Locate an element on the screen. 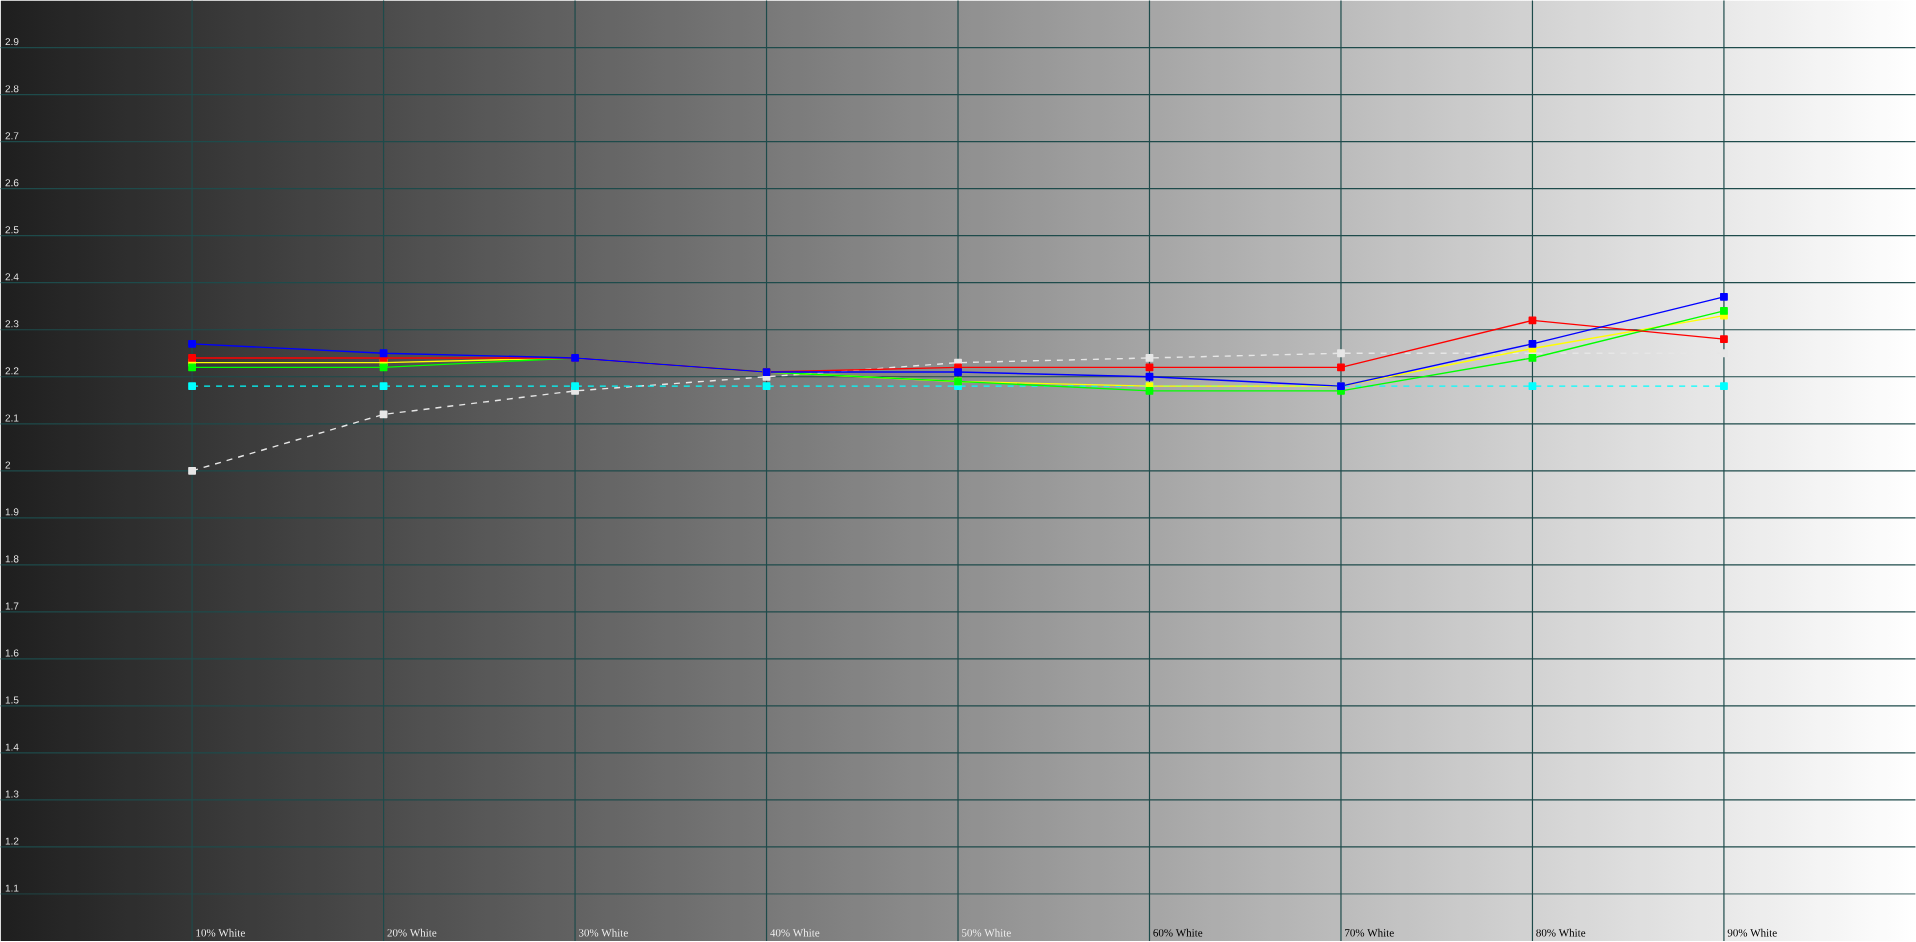 This screenshot has width=1916, height=942. y-tick-label: 1.3 is located at coordinates (12, 794).